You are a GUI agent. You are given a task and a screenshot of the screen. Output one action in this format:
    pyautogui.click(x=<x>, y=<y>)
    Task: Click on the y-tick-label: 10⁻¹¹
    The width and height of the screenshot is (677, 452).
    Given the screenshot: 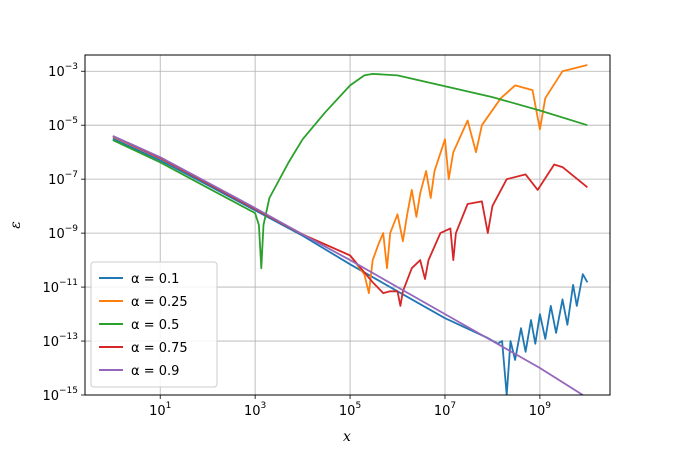 What is the action you would take?
    pyautogui.click(x=60, y=287)
    